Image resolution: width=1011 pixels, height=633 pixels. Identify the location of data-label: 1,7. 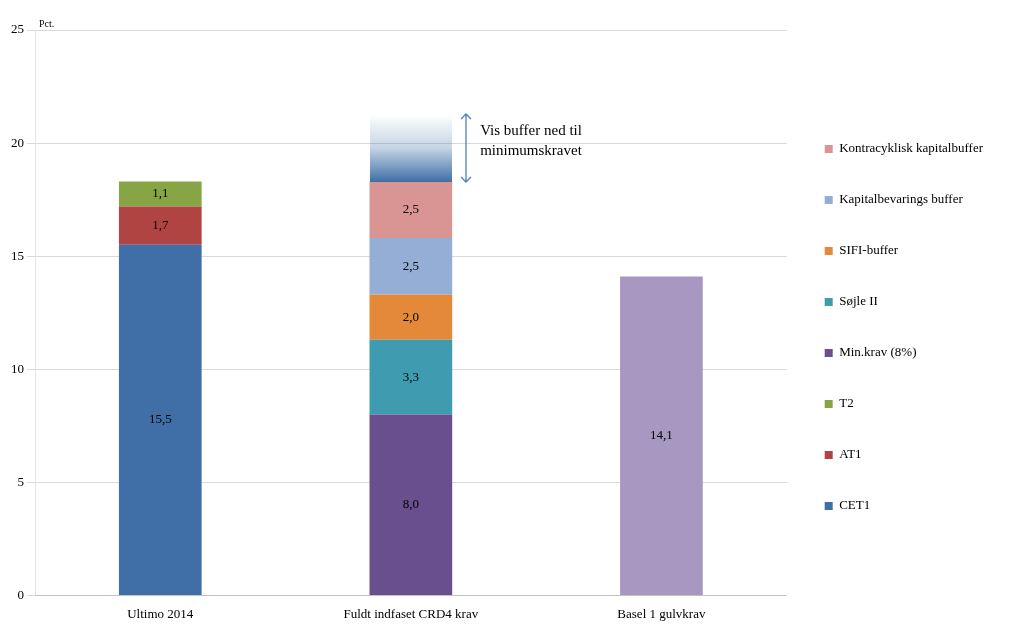
(160, 225).